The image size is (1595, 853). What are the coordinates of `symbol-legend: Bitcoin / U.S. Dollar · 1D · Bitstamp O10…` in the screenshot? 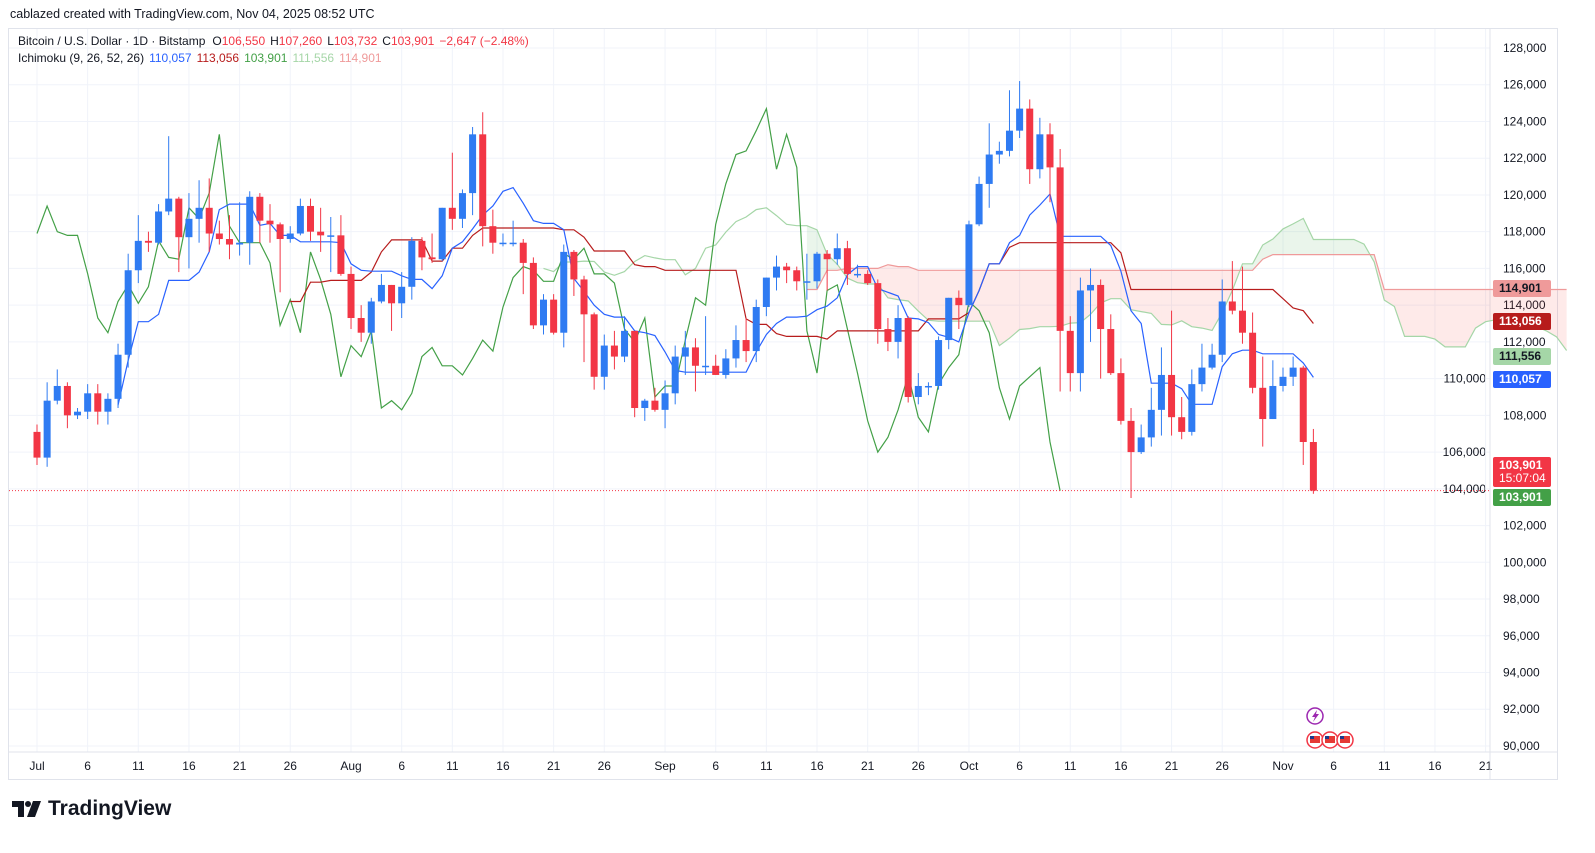 It's located at (276, 41).